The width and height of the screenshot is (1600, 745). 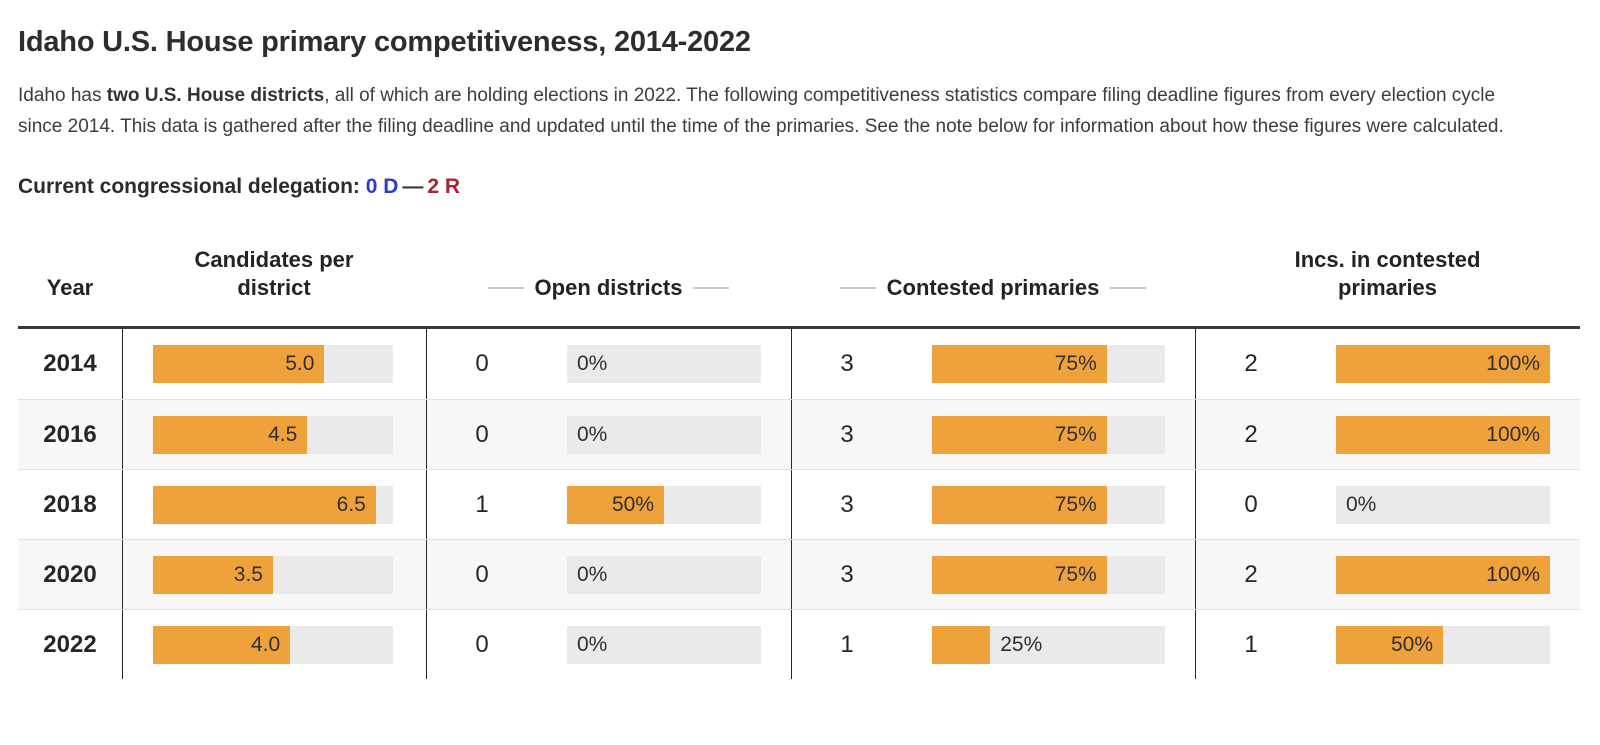 What do you see at coordinates (632, 504) in the screenshot?
I see `bar-label: 50%` at bounding box center [632, 504].